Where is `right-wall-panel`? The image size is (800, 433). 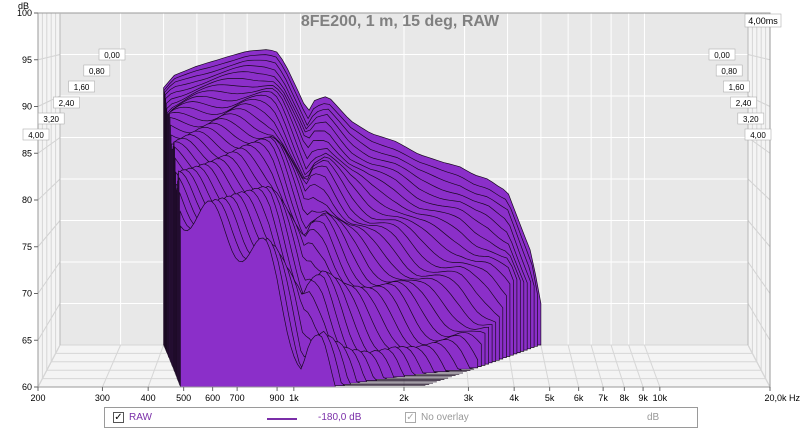
right-wall-panel is located at coordinates (759, 200).